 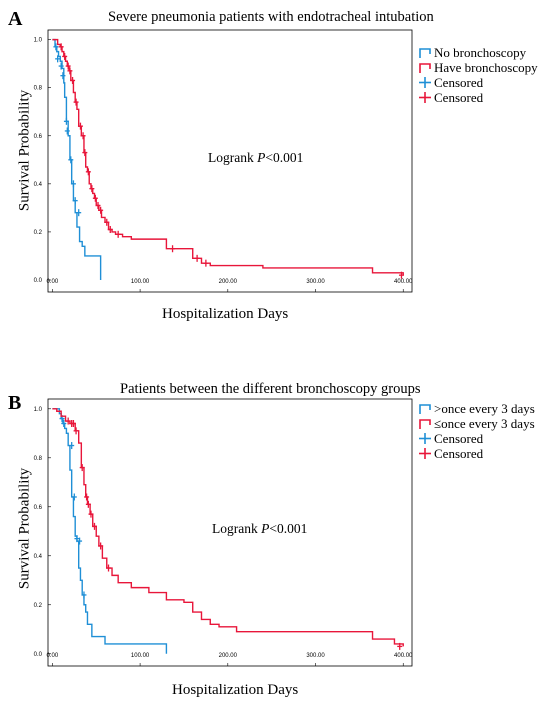 I want to click on panel-b-logrank-annotation: Logrank P<0.001, so click(x=260, y=528).